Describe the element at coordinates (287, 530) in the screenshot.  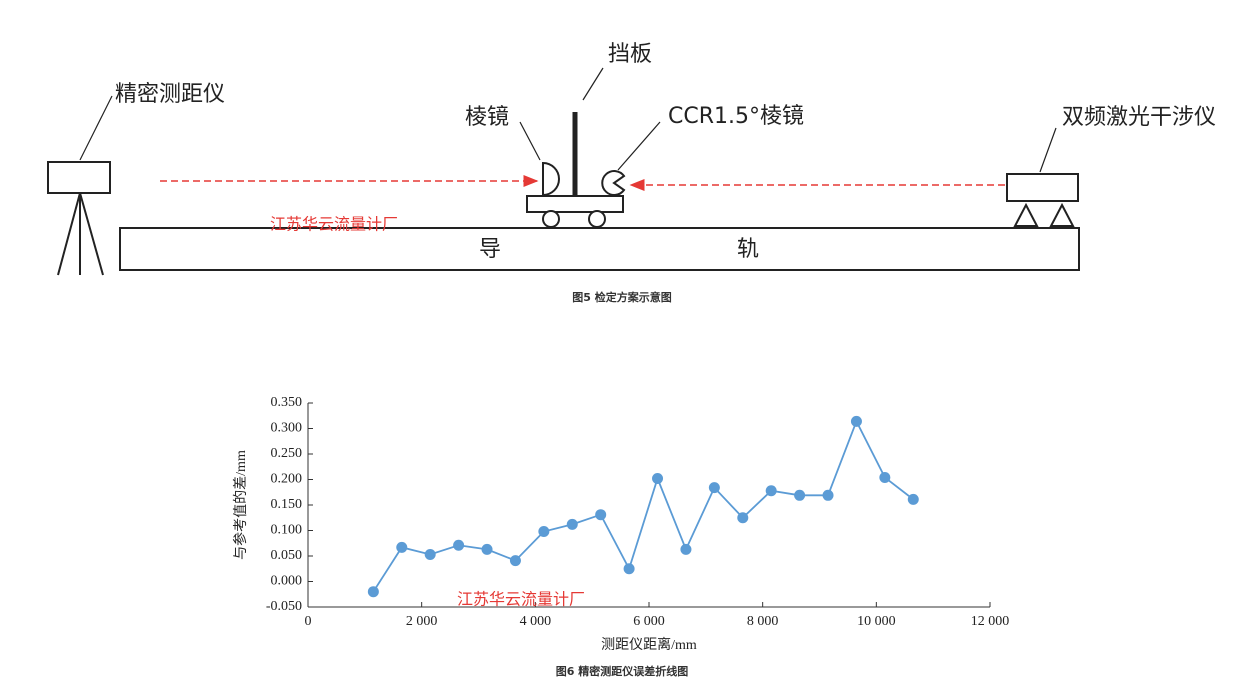
I see `y-tick-label: 0.100` at that location.